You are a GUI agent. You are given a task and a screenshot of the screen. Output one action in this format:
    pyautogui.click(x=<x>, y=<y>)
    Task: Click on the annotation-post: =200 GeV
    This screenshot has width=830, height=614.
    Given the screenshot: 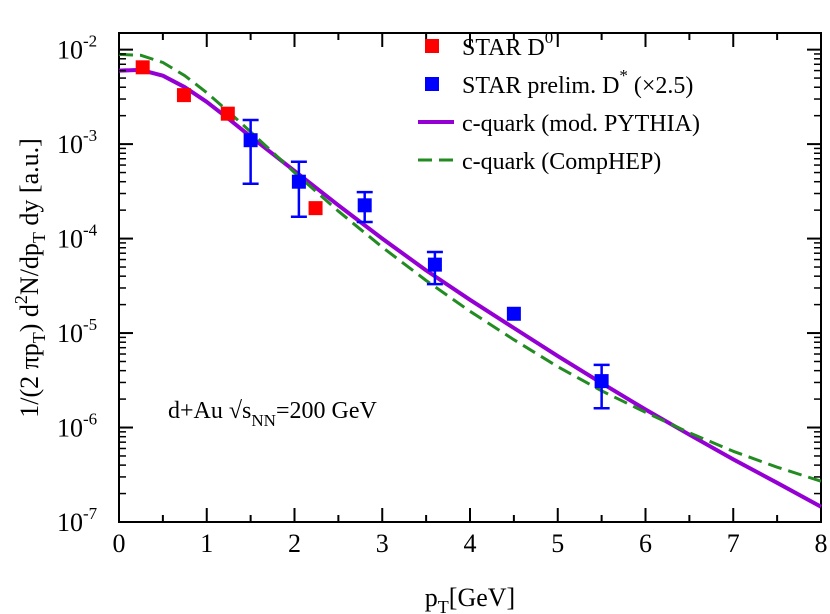 What is the action you would take?
    pyautogui.click(x=327, y=411)
    